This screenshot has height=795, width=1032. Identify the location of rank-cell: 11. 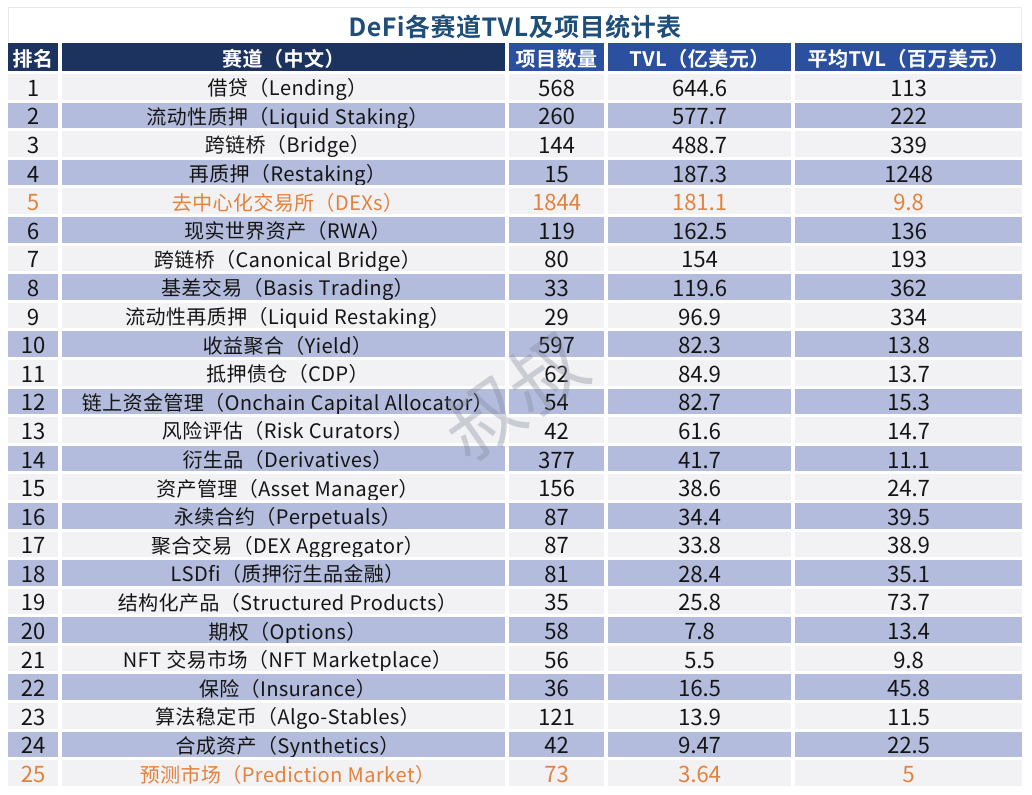
(33, 372).